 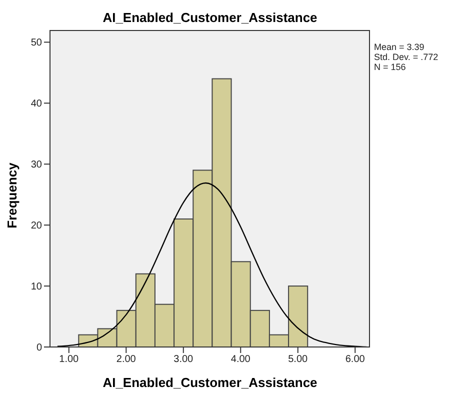 I want to click on x-axis-title: AI_Enabled_Customer_Assistance, so click(x=210, y=382).